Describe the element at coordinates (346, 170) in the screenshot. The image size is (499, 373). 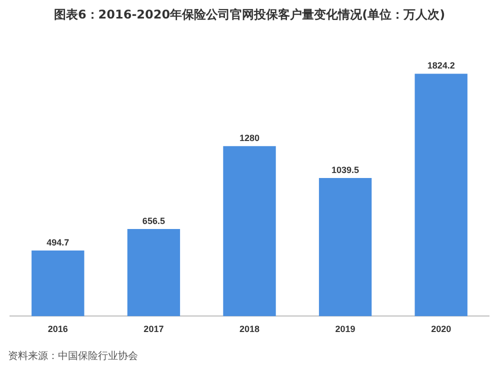
I see `data-label: 1039.5` at that location.